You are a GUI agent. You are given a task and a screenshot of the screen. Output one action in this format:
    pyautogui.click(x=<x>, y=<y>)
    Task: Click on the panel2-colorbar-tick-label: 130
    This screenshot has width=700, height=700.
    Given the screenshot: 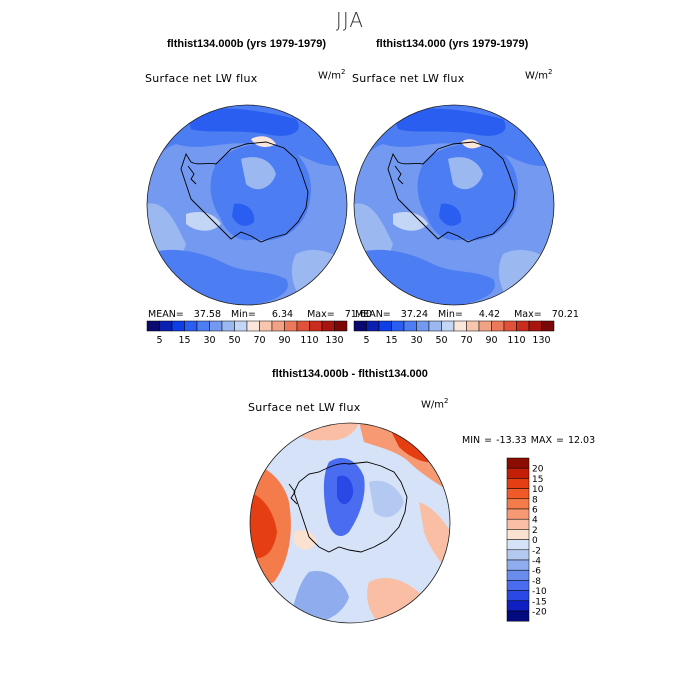 What is the action you would take?
    pyautogui.click(x=541, y=340)
    